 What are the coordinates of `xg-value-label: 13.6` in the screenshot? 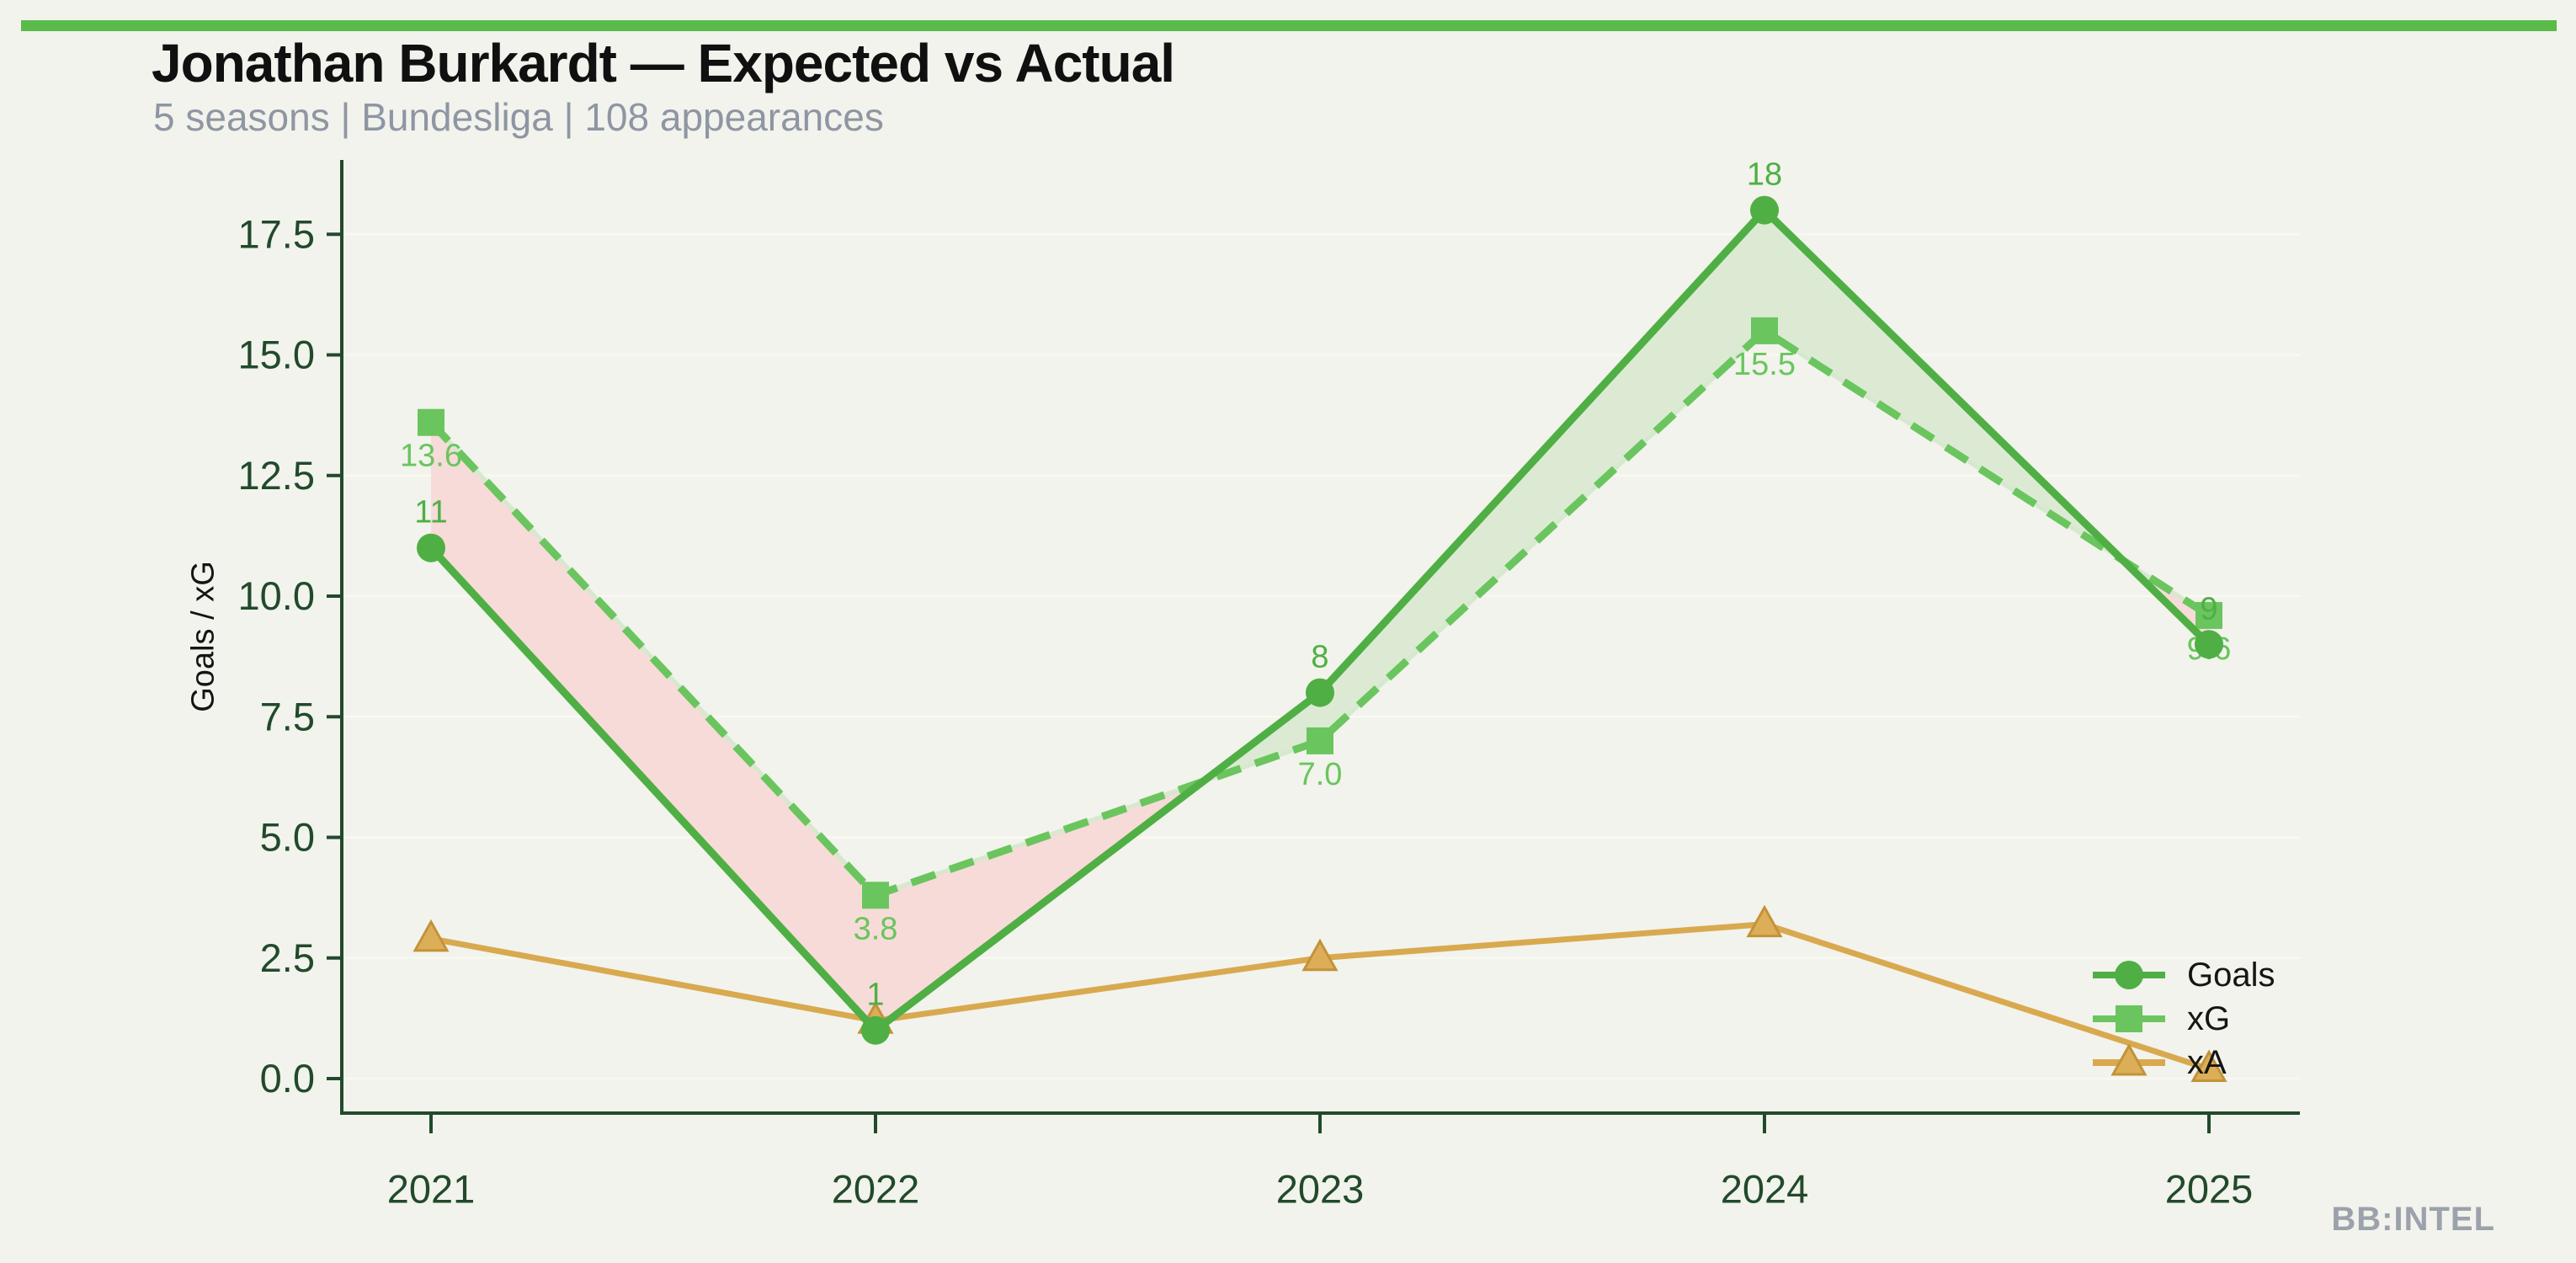 It's located at (431, 456).